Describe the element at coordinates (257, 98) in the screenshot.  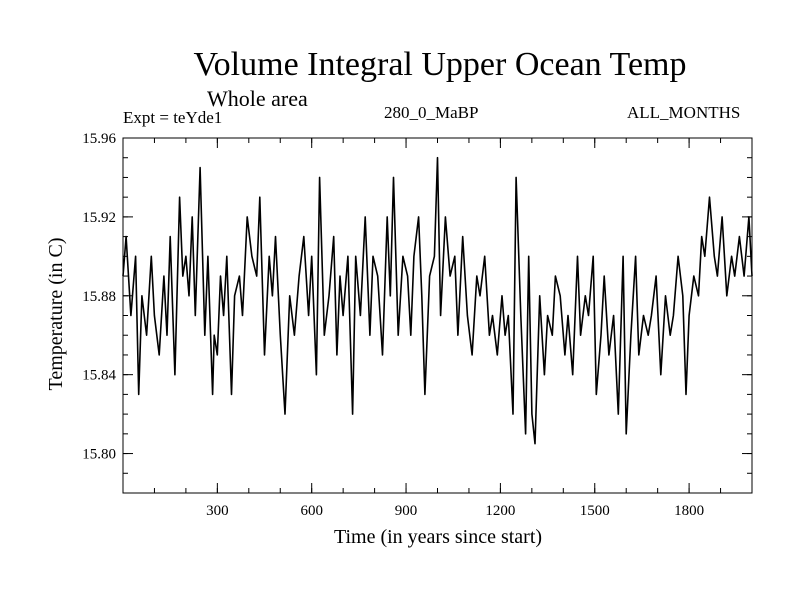
I see `chart-subtitle: Whole area` at that location.